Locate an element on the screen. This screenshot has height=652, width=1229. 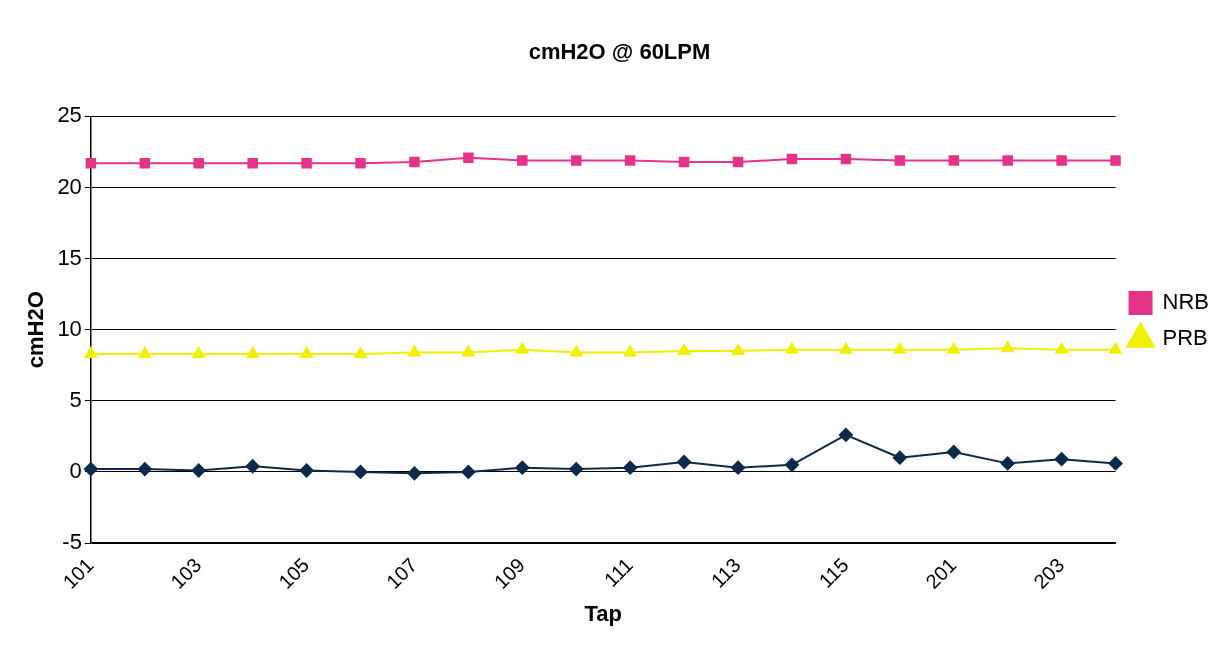
y-tick-label: 5 is located at coordinates (75, 399).